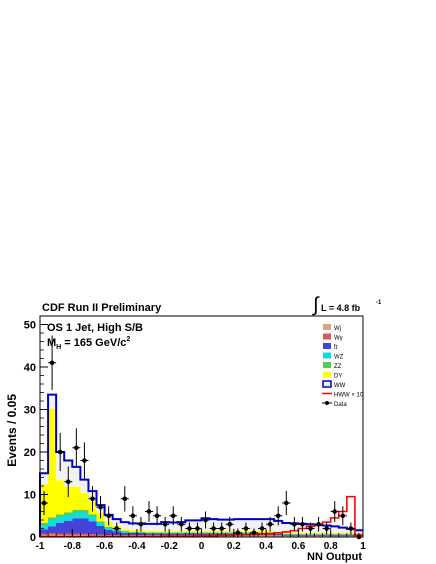 The image size is (436, 564). What do you see at coordinates (339, 358) in the screenshot?
I see `legend-label: WZ` at bounding box center [339, 358].